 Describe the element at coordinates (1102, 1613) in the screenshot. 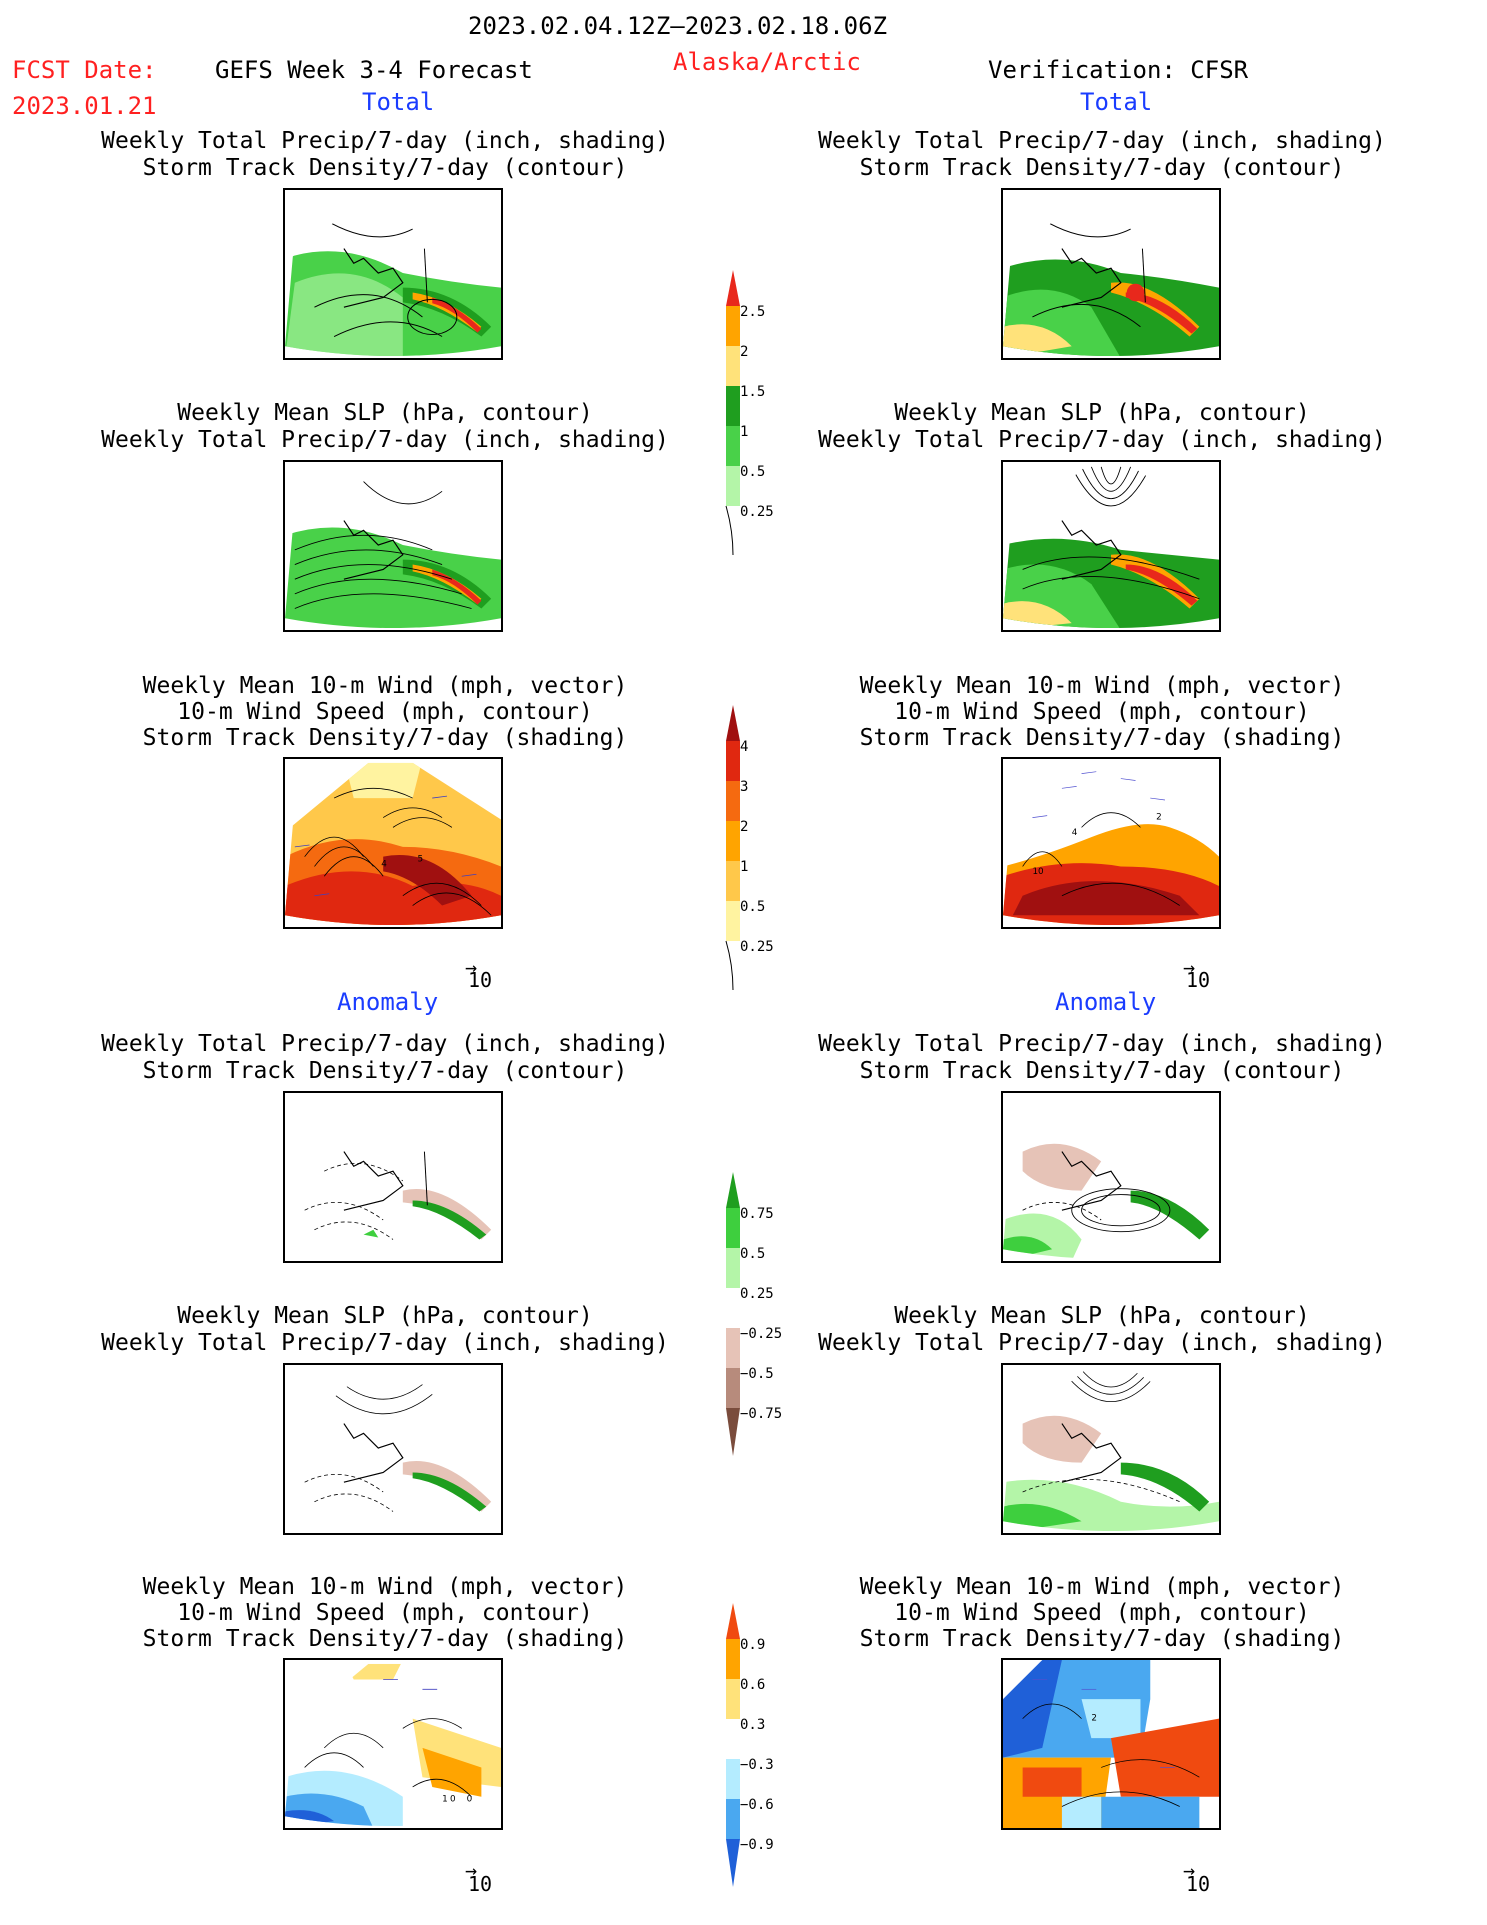

I see `panel-title-r6-right-2: 10-m Wind Speed (mph, contour)` at that location.